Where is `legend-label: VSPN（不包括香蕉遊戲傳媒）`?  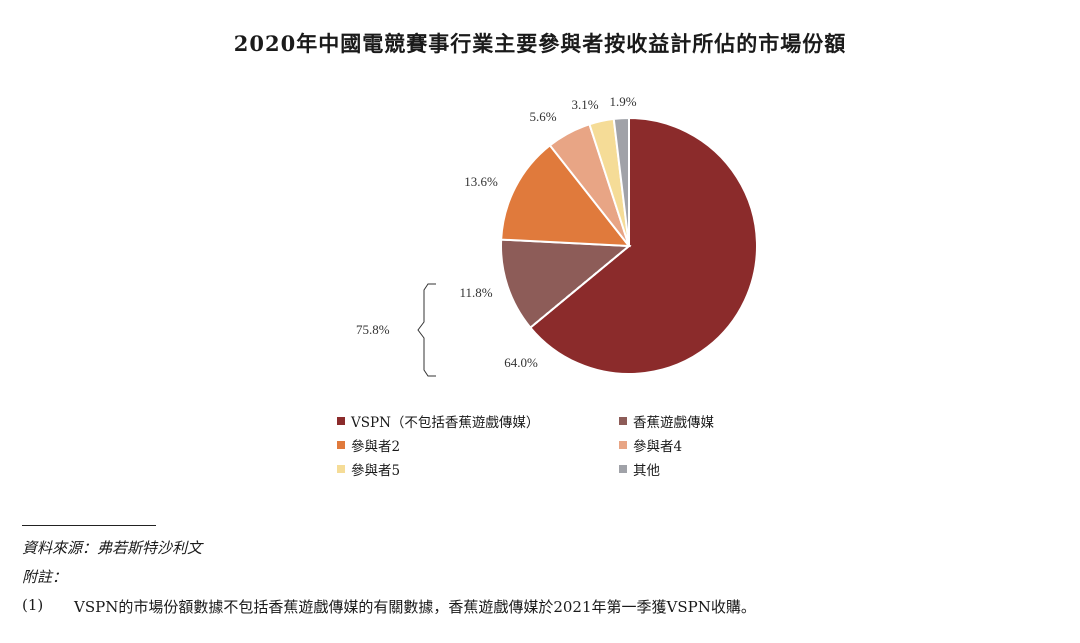 legend-label: VSPN（不包括香蕉遊戲傳媒） is located at coordinates (445, 423).